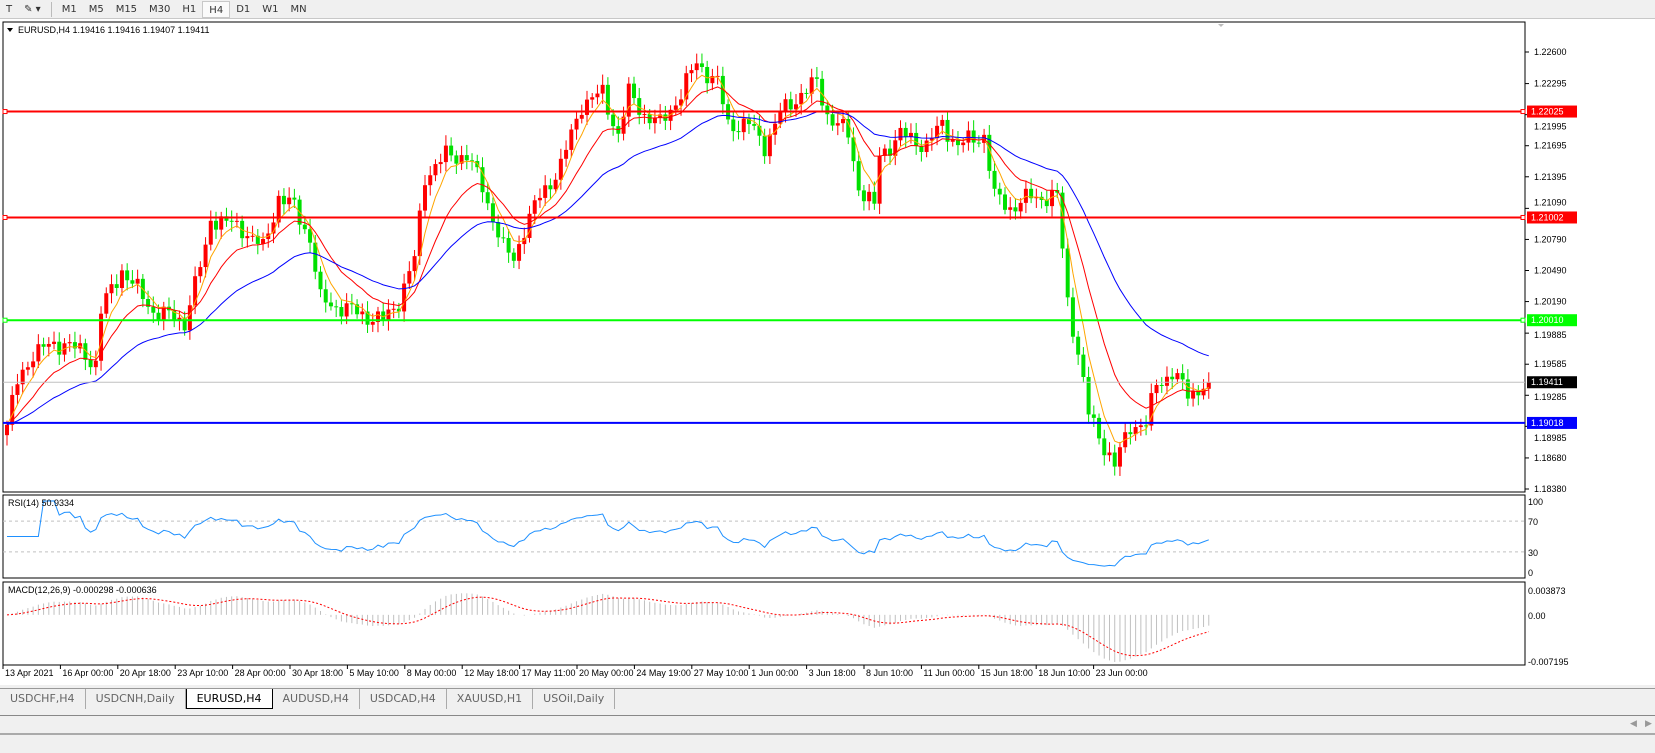 This screenshot has height=753, width=1655. Describe the element at coordinates (10, 30) in the screenshot. I see `collapse-triangle-icon` at that location.